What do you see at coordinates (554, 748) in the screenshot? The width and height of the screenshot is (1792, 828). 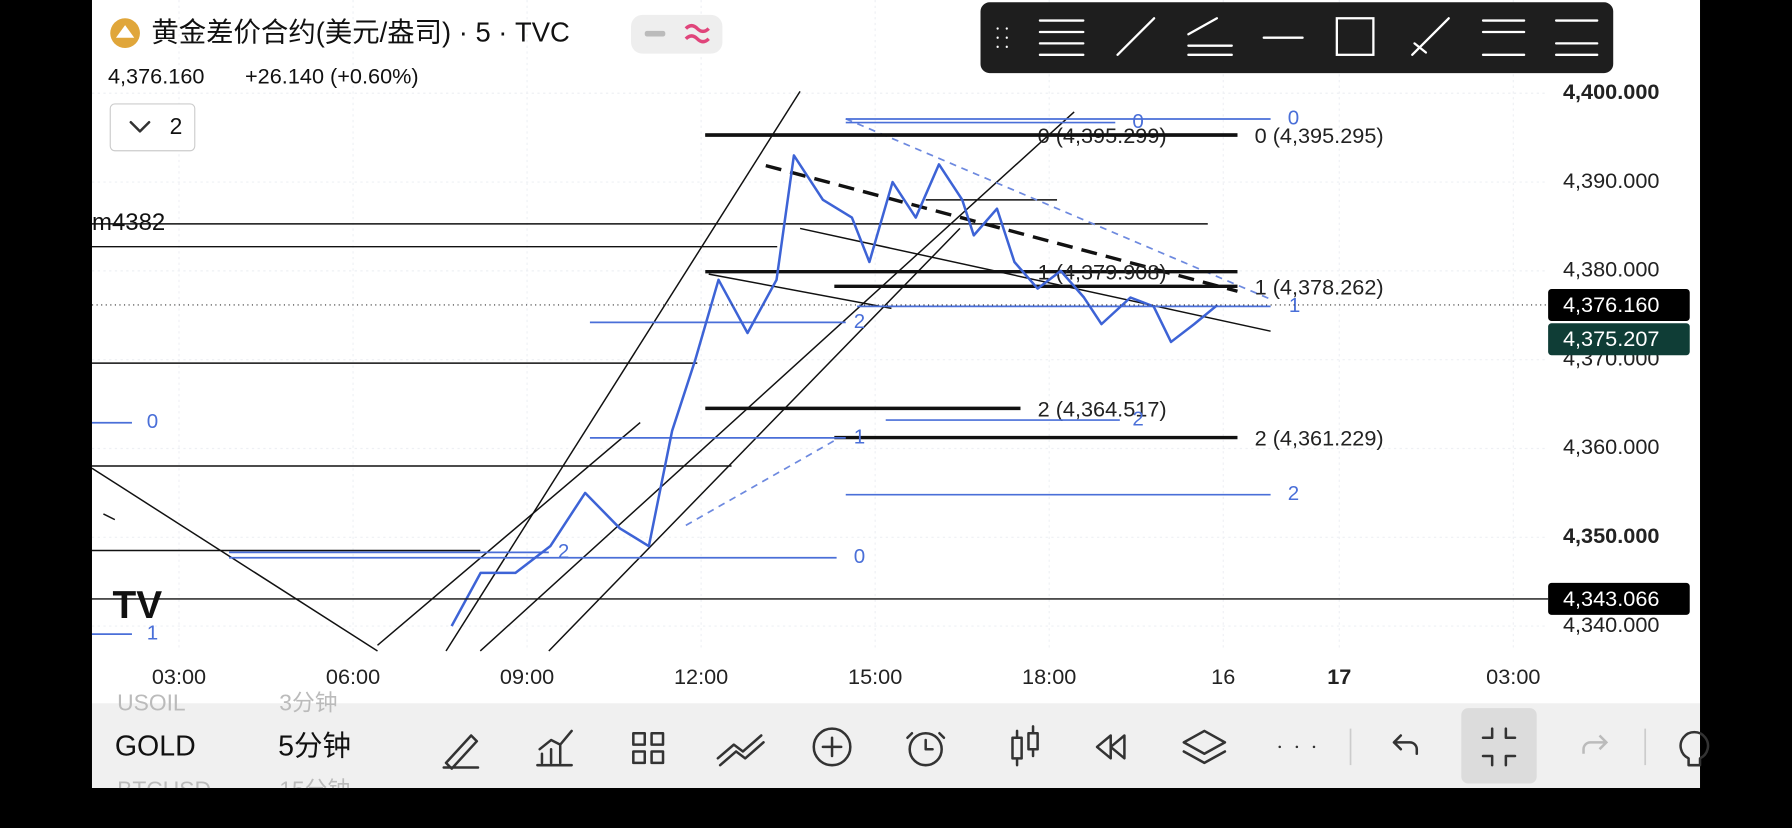 I see `btn-indicators` at bounding box center [554, 748].